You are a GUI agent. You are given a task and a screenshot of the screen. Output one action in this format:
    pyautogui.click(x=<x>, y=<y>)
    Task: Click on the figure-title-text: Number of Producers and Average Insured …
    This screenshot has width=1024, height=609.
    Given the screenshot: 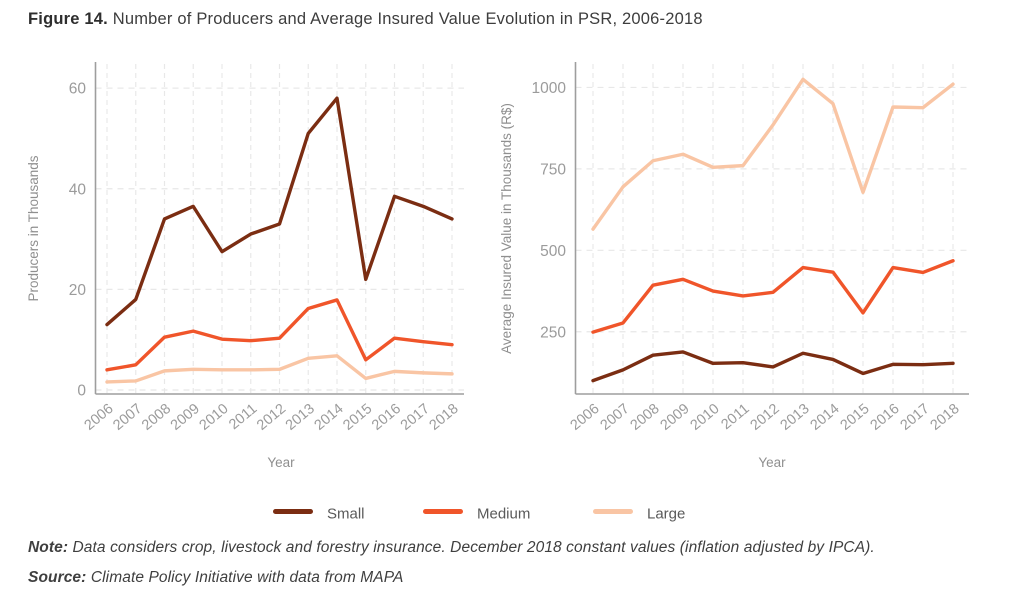 What is the action you would take?
    pyautogui.click(x=405, y=19)
    